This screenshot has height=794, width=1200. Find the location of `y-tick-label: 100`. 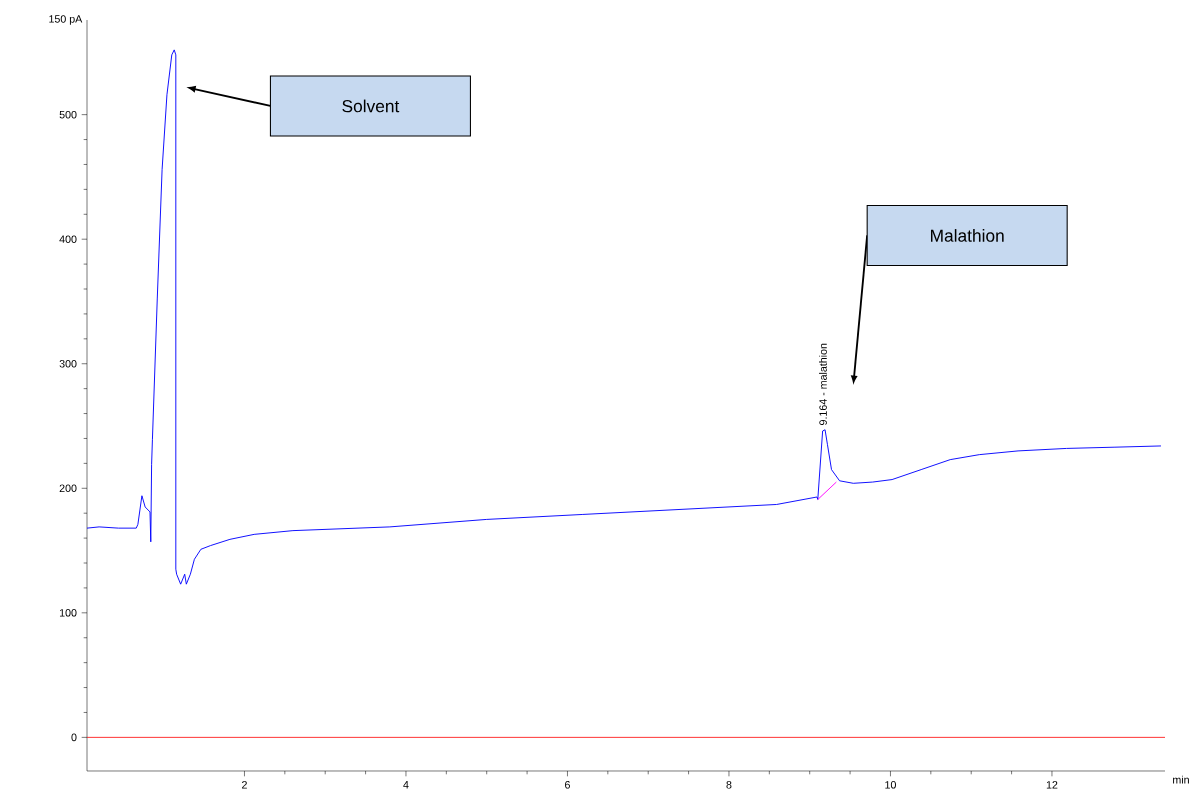

y-tick-label: 100 is located at coordinates (68, 613).